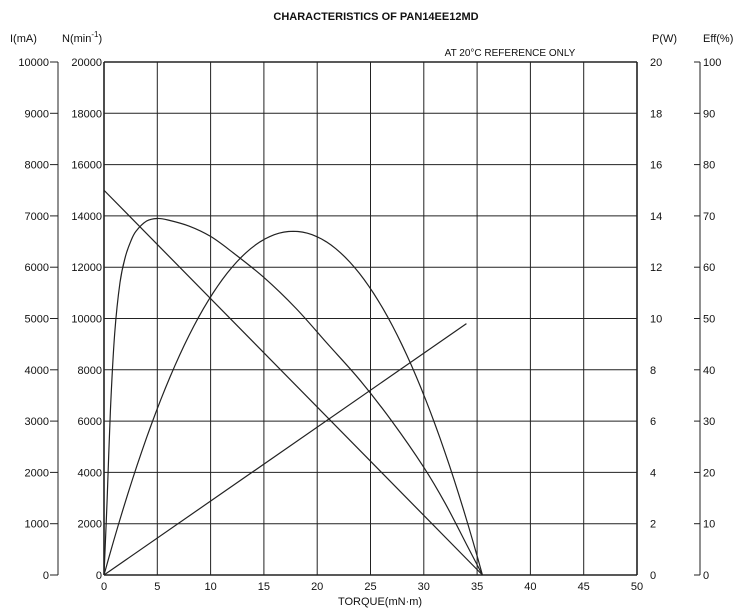 The height and width of the screenshot is (609, 743). I want to click on speed-tick-label: 16000, so click(86, 166).